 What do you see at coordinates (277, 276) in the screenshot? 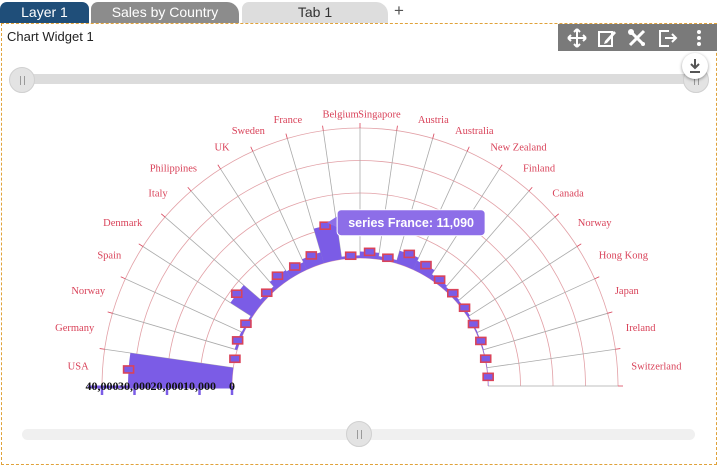
I see `marker-philippines` at bounding box center [277, 276].